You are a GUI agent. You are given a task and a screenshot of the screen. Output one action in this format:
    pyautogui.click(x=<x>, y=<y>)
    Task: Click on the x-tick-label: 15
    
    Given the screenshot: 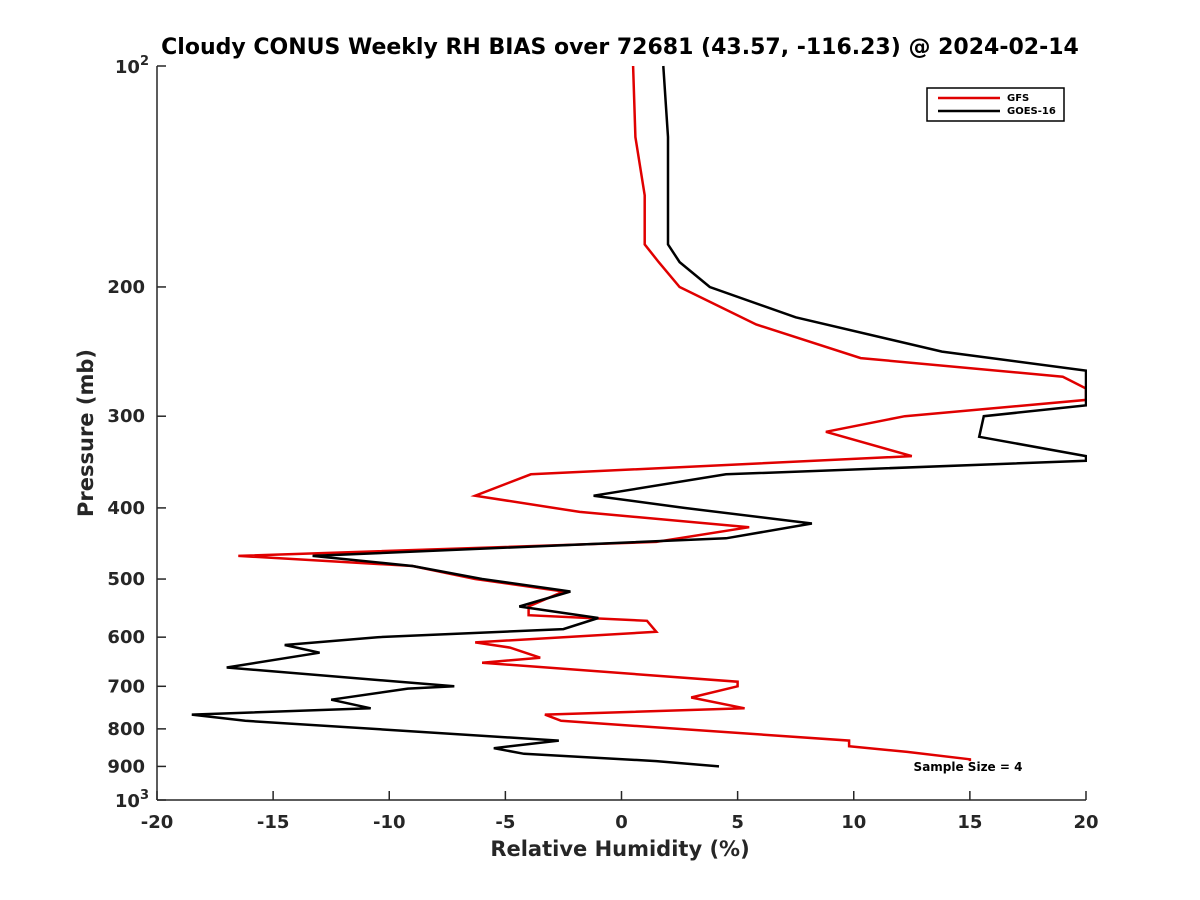 What is the action you would take?
    pyautogui.click(x=969, y=822)
    